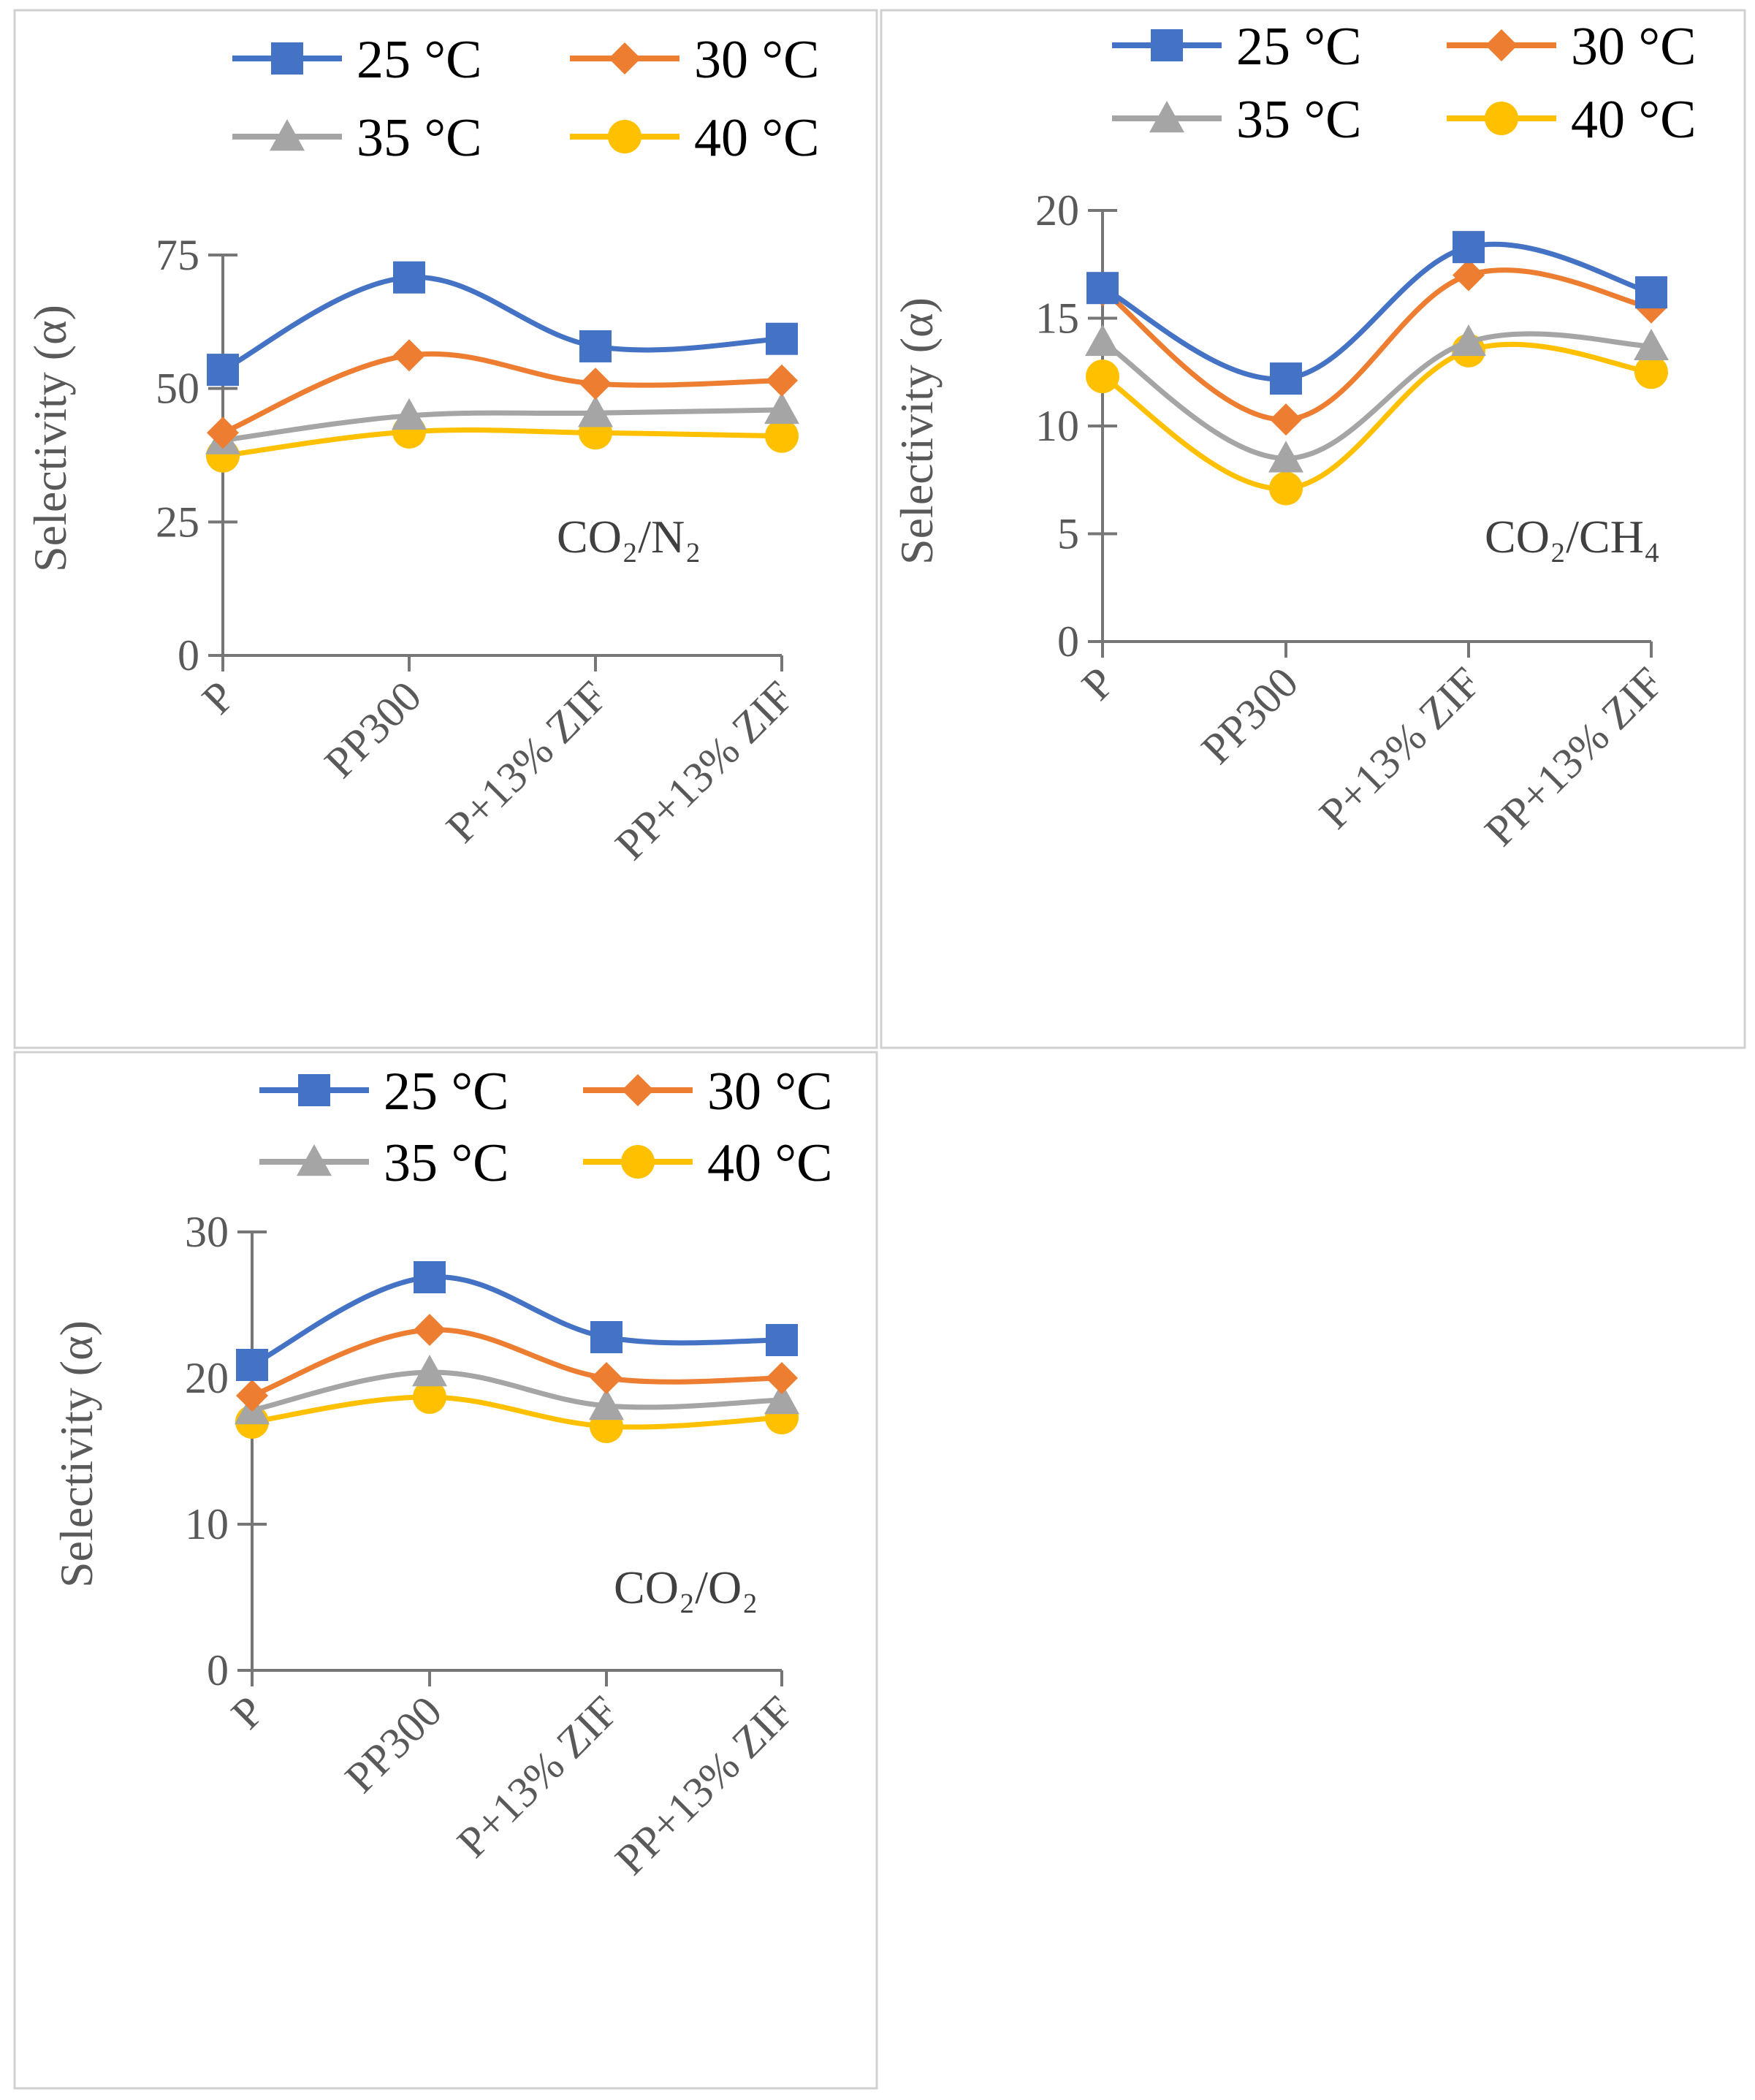  I want to click on gas-pair-annotation: CO₂/N₂, so click(629, 537).